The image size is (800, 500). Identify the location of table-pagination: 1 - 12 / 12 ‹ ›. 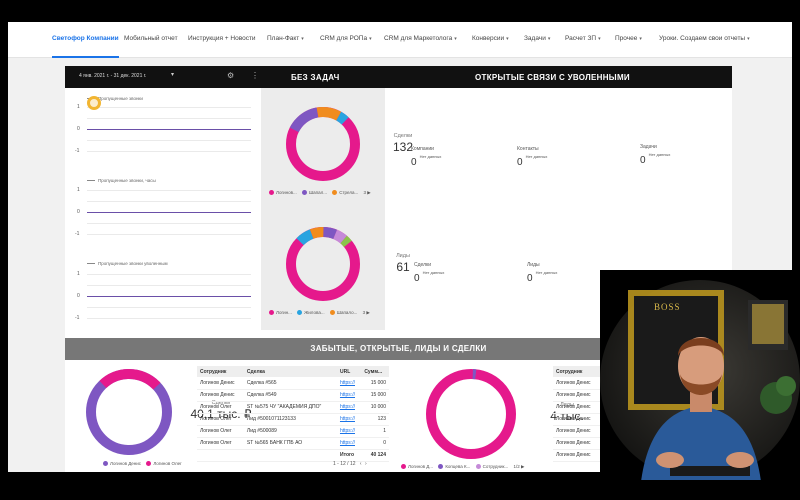
(350, 464).